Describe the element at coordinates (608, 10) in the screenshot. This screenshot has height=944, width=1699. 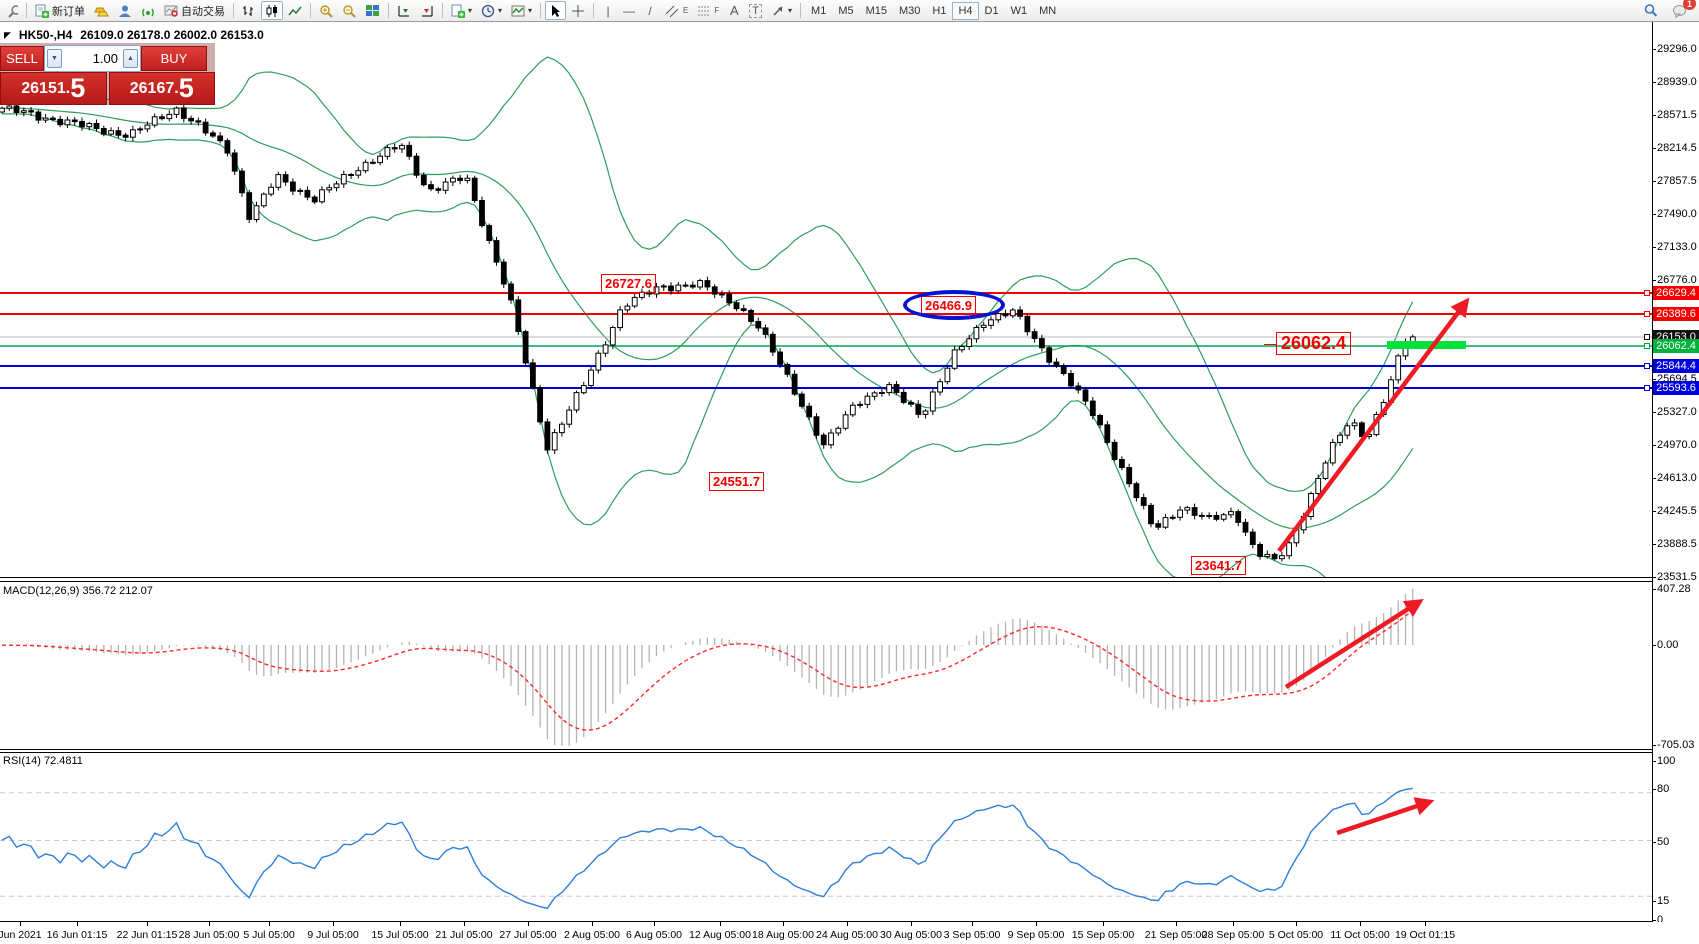
I see `vertical-line-tool-button: |` at that location.